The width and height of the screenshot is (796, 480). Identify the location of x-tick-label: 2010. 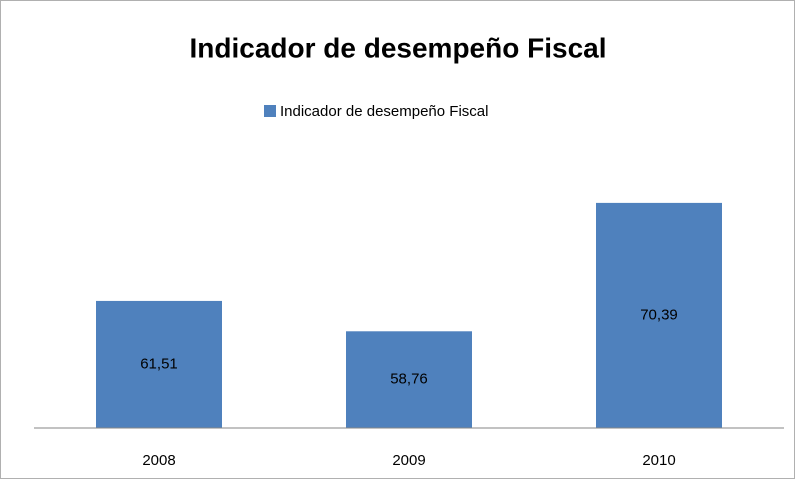
(658, 460).